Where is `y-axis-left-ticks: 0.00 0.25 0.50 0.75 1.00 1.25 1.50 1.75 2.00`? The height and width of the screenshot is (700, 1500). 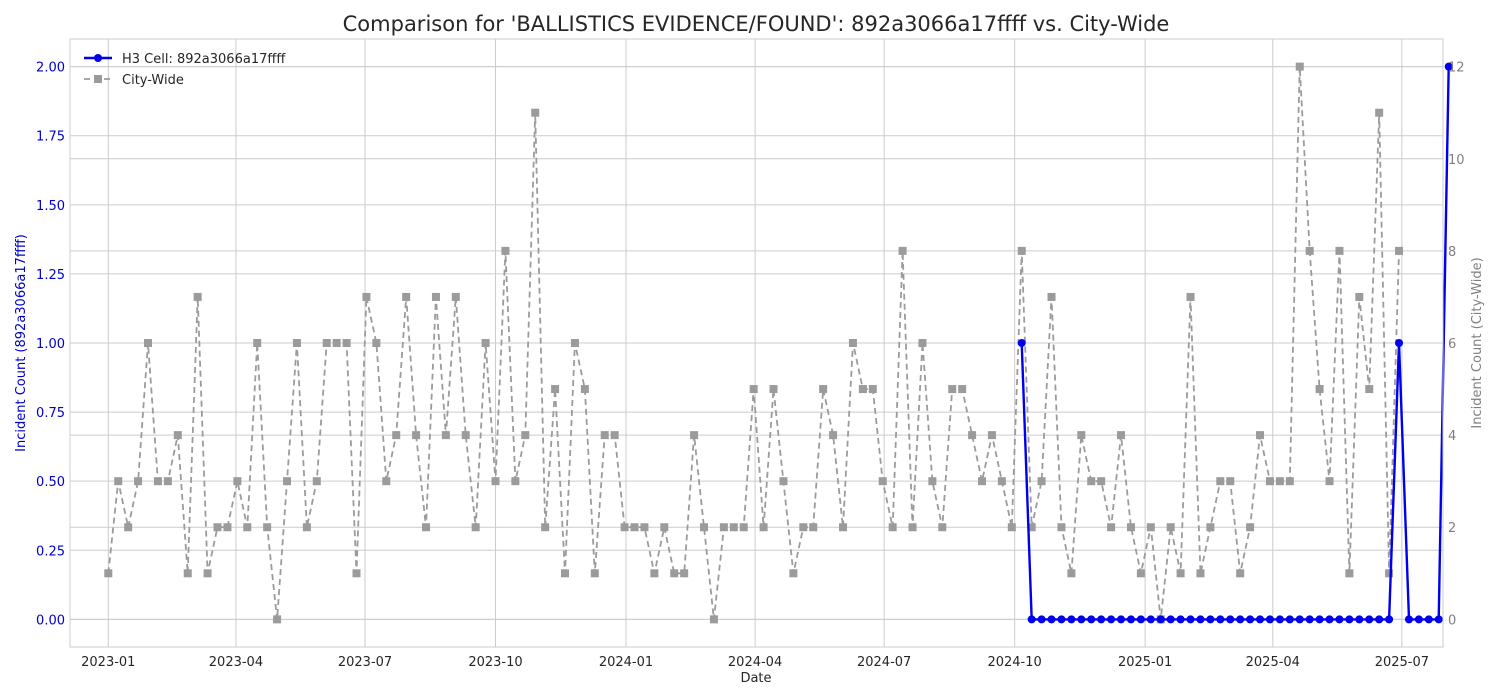
y-axis-left-ticks: 0.00 0.25 0.50 0.75 1.00 1.25 1.50 1.75 2.00 is located at coordinates (50, 345).